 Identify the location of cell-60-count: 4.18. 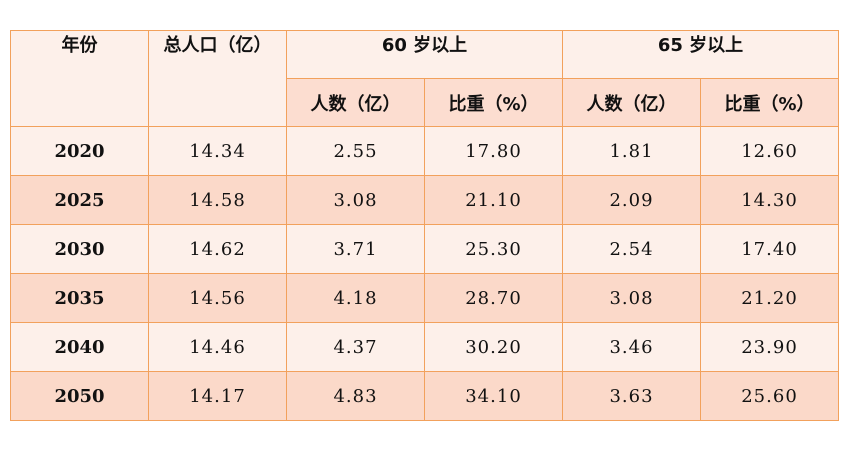
(355, 298).